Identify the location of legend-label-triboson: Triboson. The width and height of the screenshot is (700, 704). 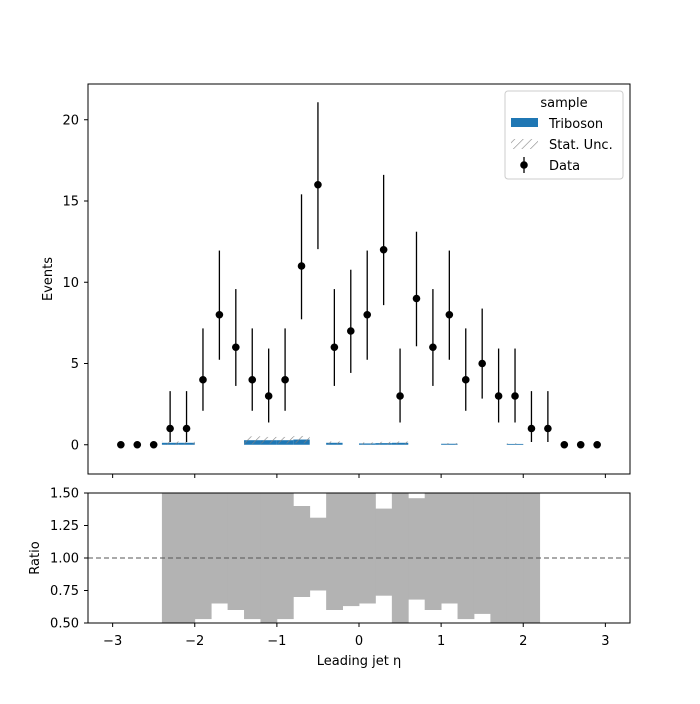
(575, 124).